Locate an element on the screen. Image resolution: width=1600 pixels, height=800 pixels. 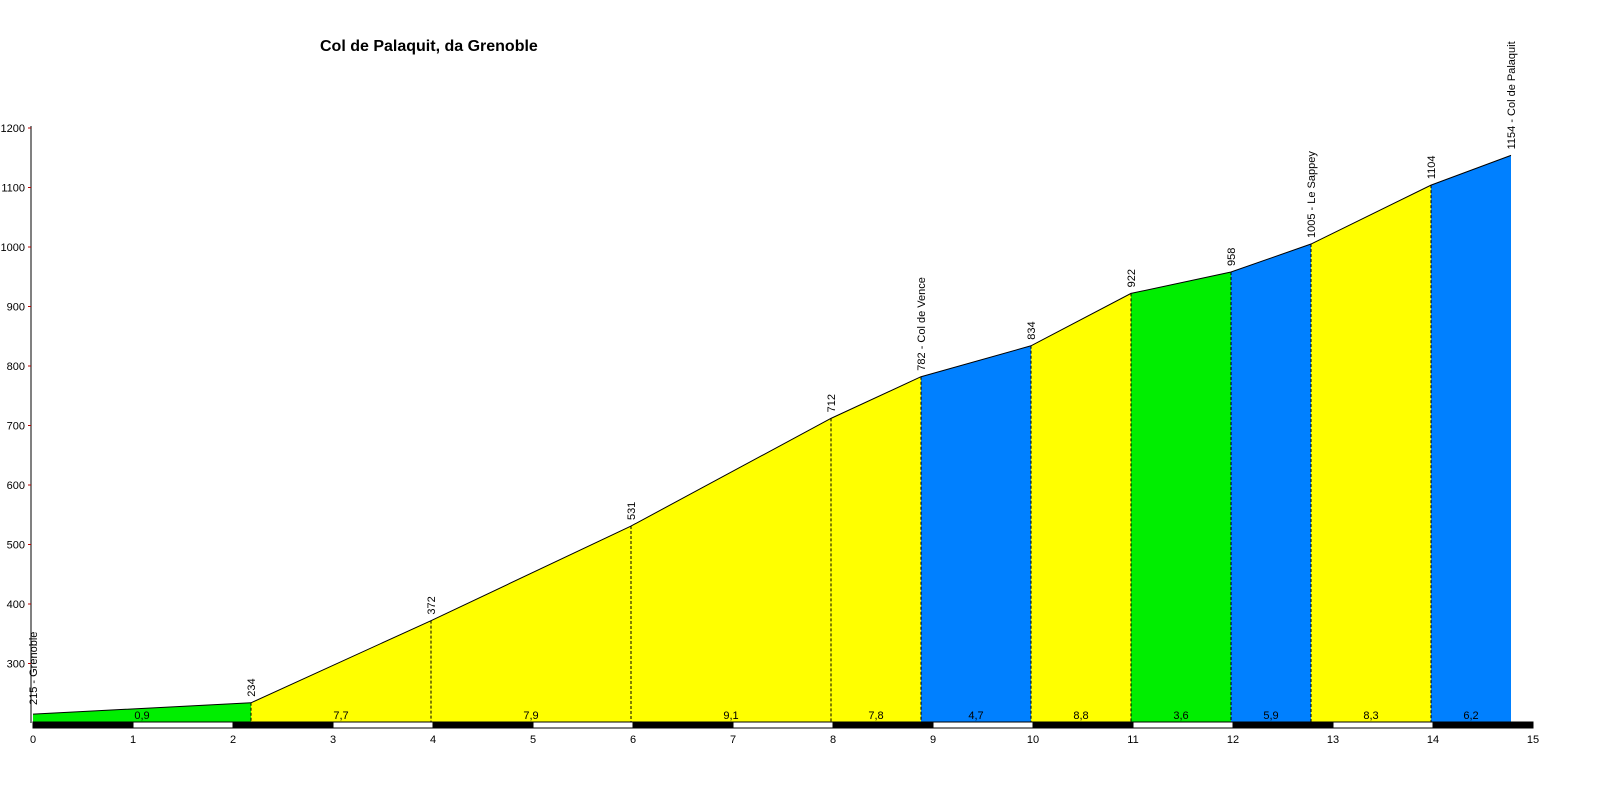
gradient-label: 9,1 is located at coordinates (730, 716).